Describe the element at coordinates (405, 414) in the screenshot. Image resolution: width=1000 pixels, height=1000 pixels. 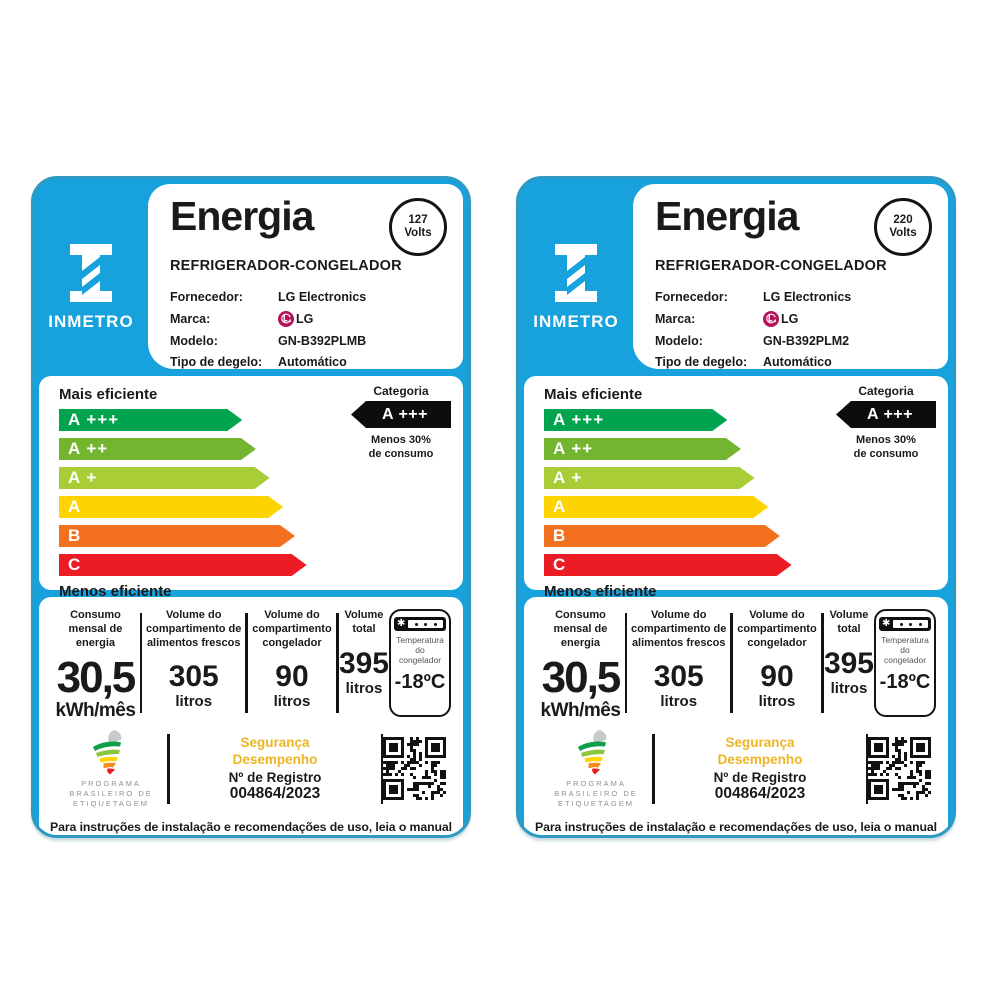
I see `category-grade: A +++` at that location.